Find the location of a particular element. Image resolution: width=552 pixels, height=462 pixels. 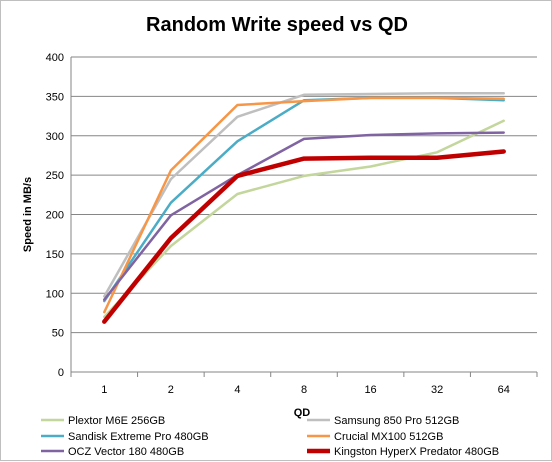

legend-label-2: Sandisk Extreme Pro 480GB is located at coordinates (138, 437).